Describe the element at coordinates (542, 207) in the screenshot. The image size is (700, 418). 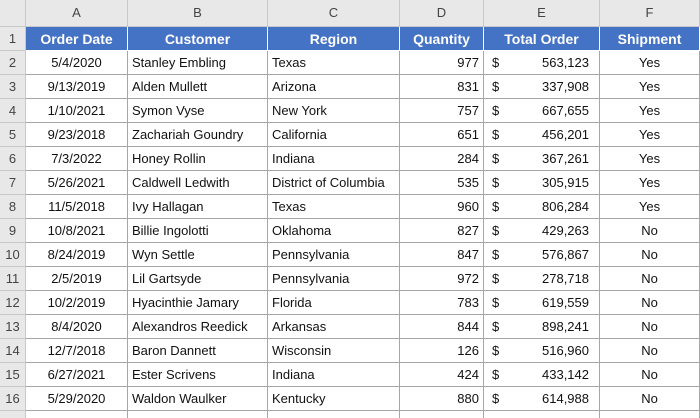
I see `currency-cell: $806,284` at that location.